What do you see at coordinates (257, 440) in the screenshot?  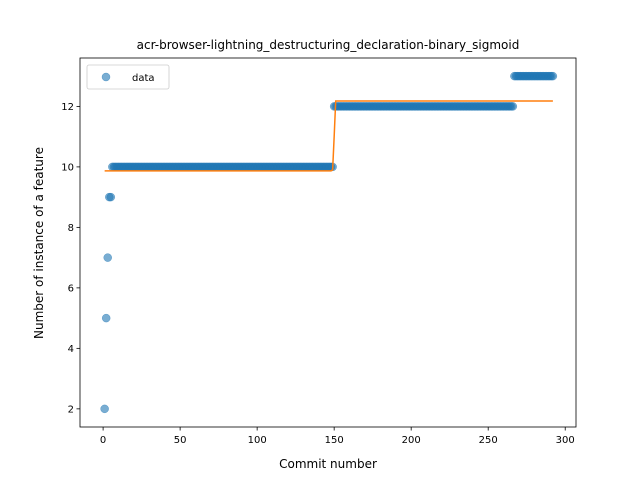 I see `x-tick-label: 100` at bounding box center [257, 440].